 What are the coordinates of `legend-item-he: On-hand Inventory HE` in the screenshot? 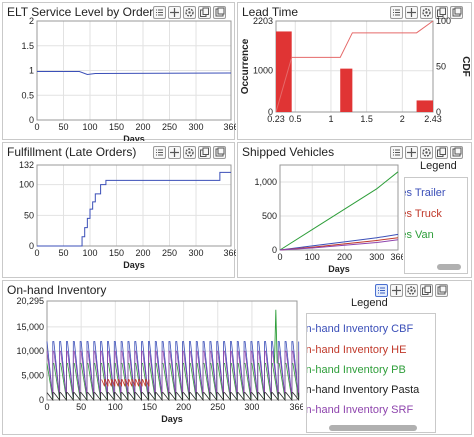 It's located at (356, 350).